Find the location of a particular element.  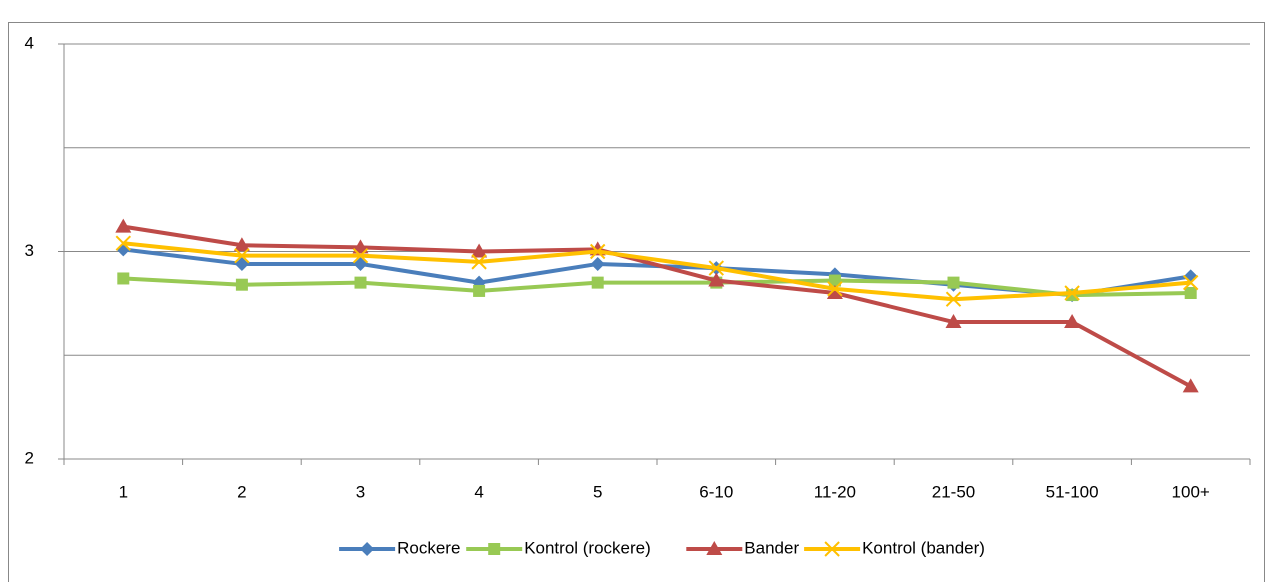

x-tick-label: 2 is located at coordinates (241, 491).